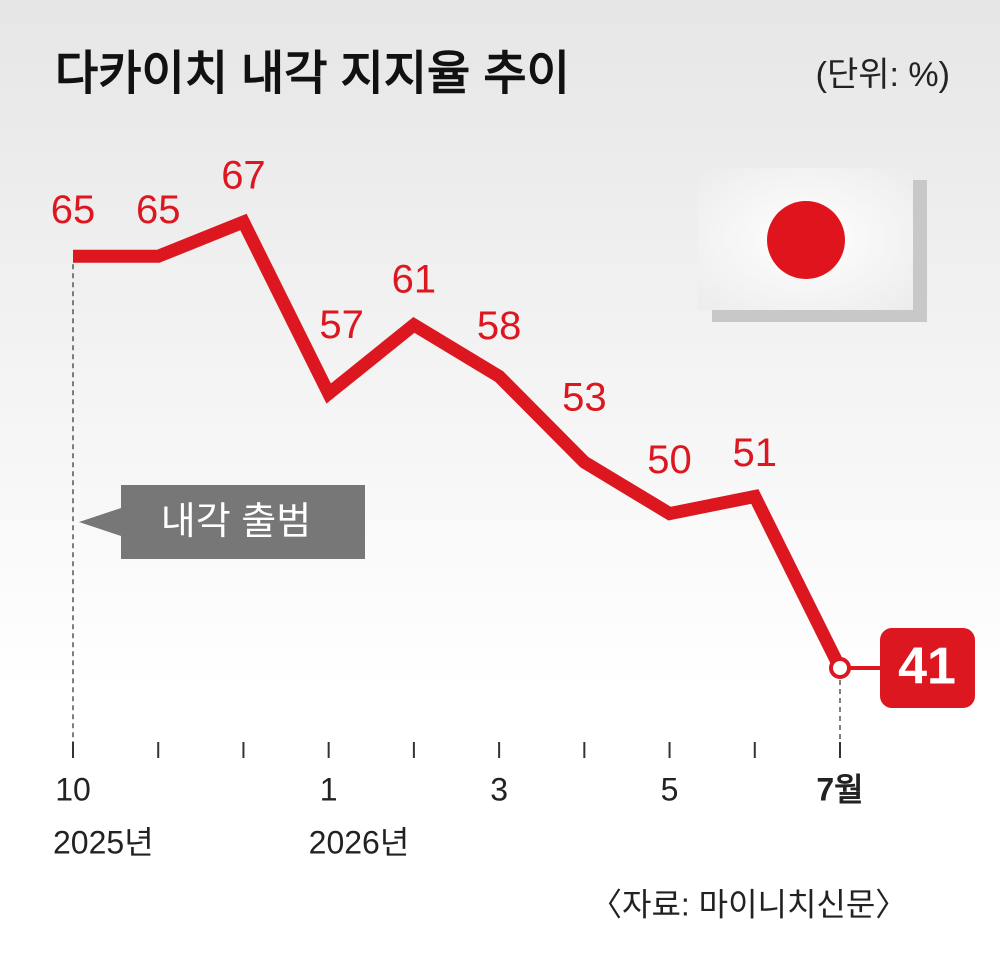  I want to click on value-label: 41, so click(927, 667).